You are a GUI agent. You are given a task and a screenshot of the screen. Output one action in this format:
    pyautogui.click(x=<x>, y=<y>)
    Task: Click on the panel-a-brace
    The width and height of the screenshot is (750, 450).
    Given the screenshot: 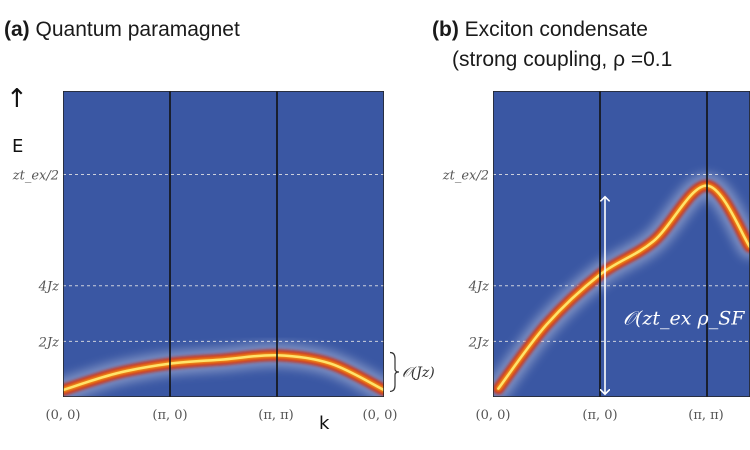 What is the action you would take?
    pyautogui.click(x=394, y=372)
    